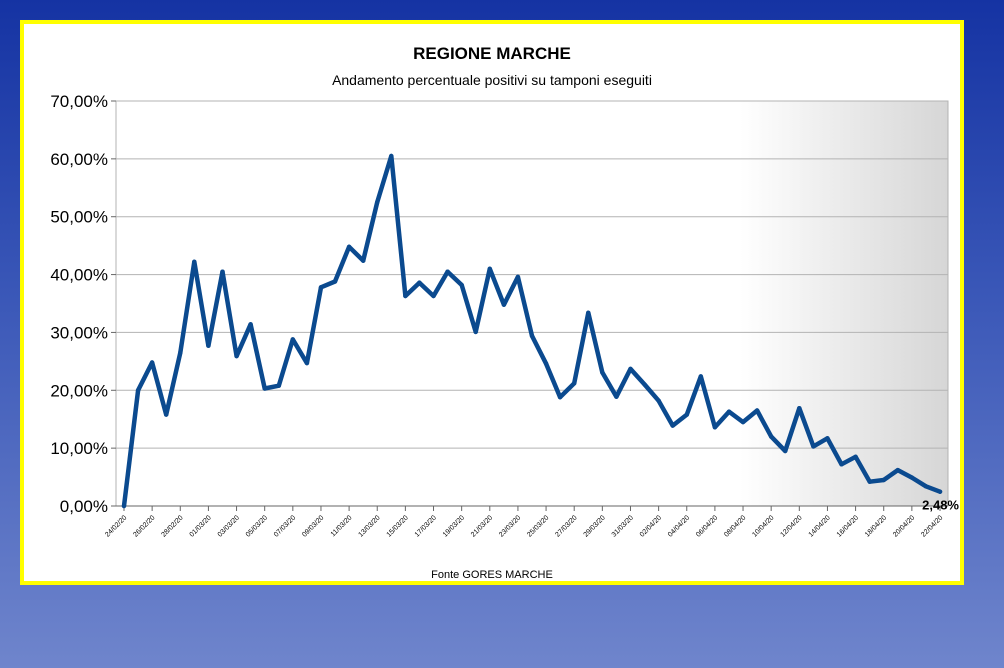 This screenshot has width=1004, height=668. Describe the element at coordinates (454, 526) in the screenshot. I see `x-tick-label: 19/03/20` at that location.